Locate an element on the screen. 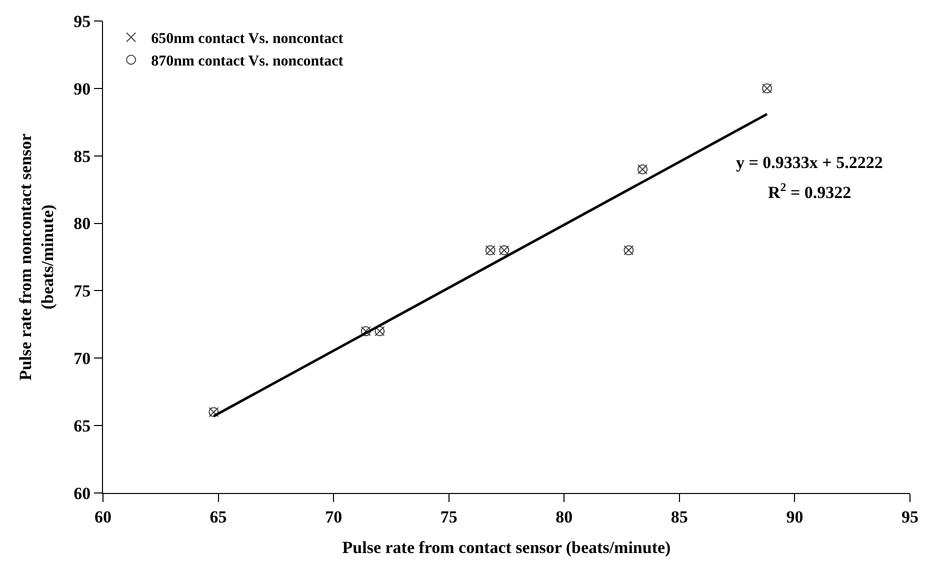 This screenshot has height=571, width=935. y-tick-label: 80 is located at coordinates (82, 224).